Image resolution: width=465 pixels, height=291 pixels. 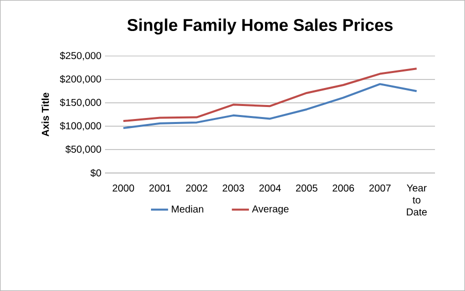 What do you see at coordinates (343, 188) in the screenshot?
I see `x-tick-label: 2006` at bounding box center [343, 188].